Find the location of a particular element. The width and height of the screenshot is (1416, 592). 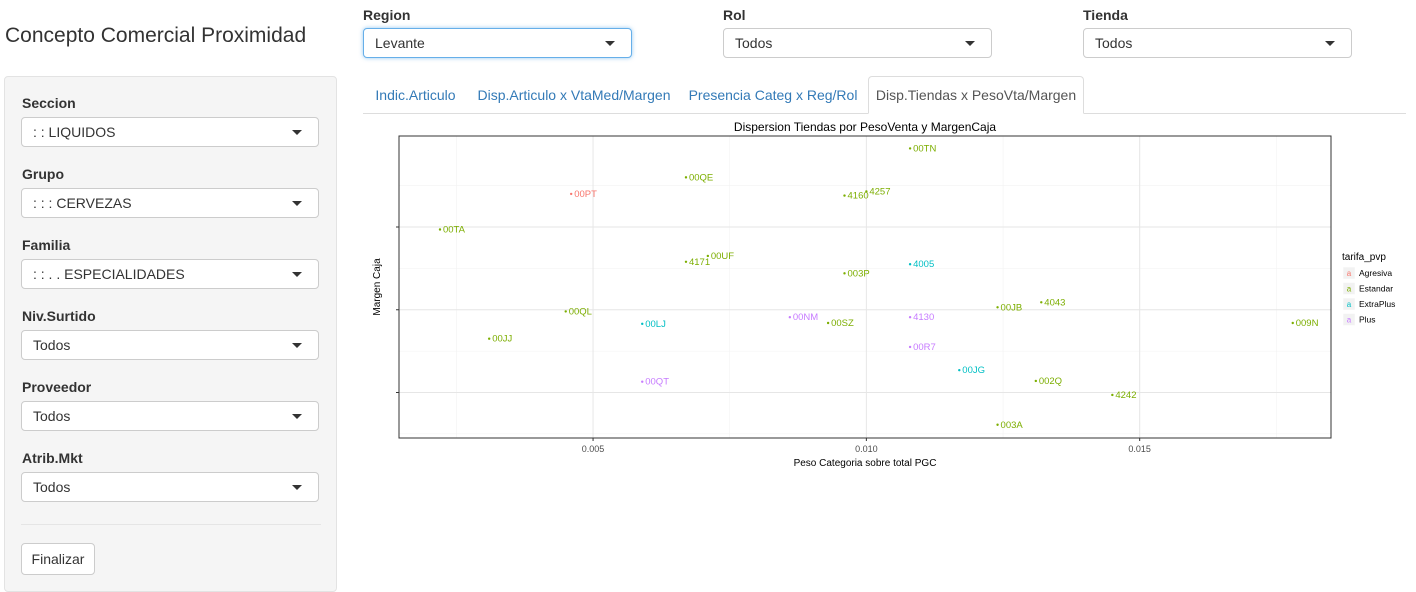

point-label: 00QL is located at coordinates (580, 311).